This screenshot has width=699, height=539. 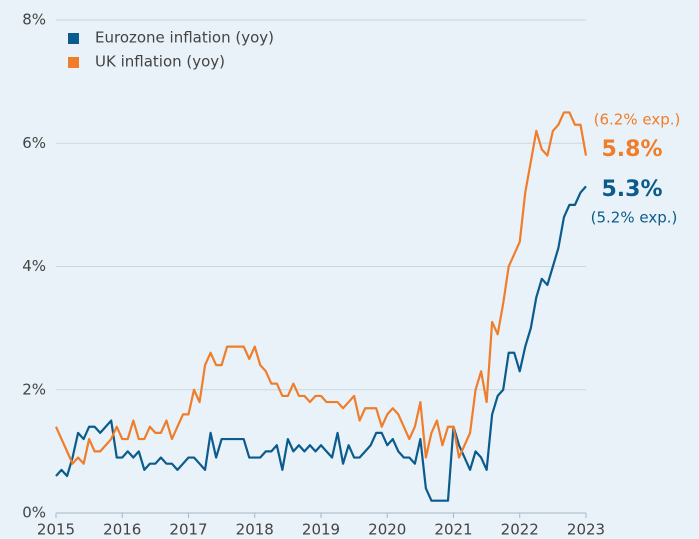 I want to click on annotation: (6.2% exp.), so click(x=637, y=120).